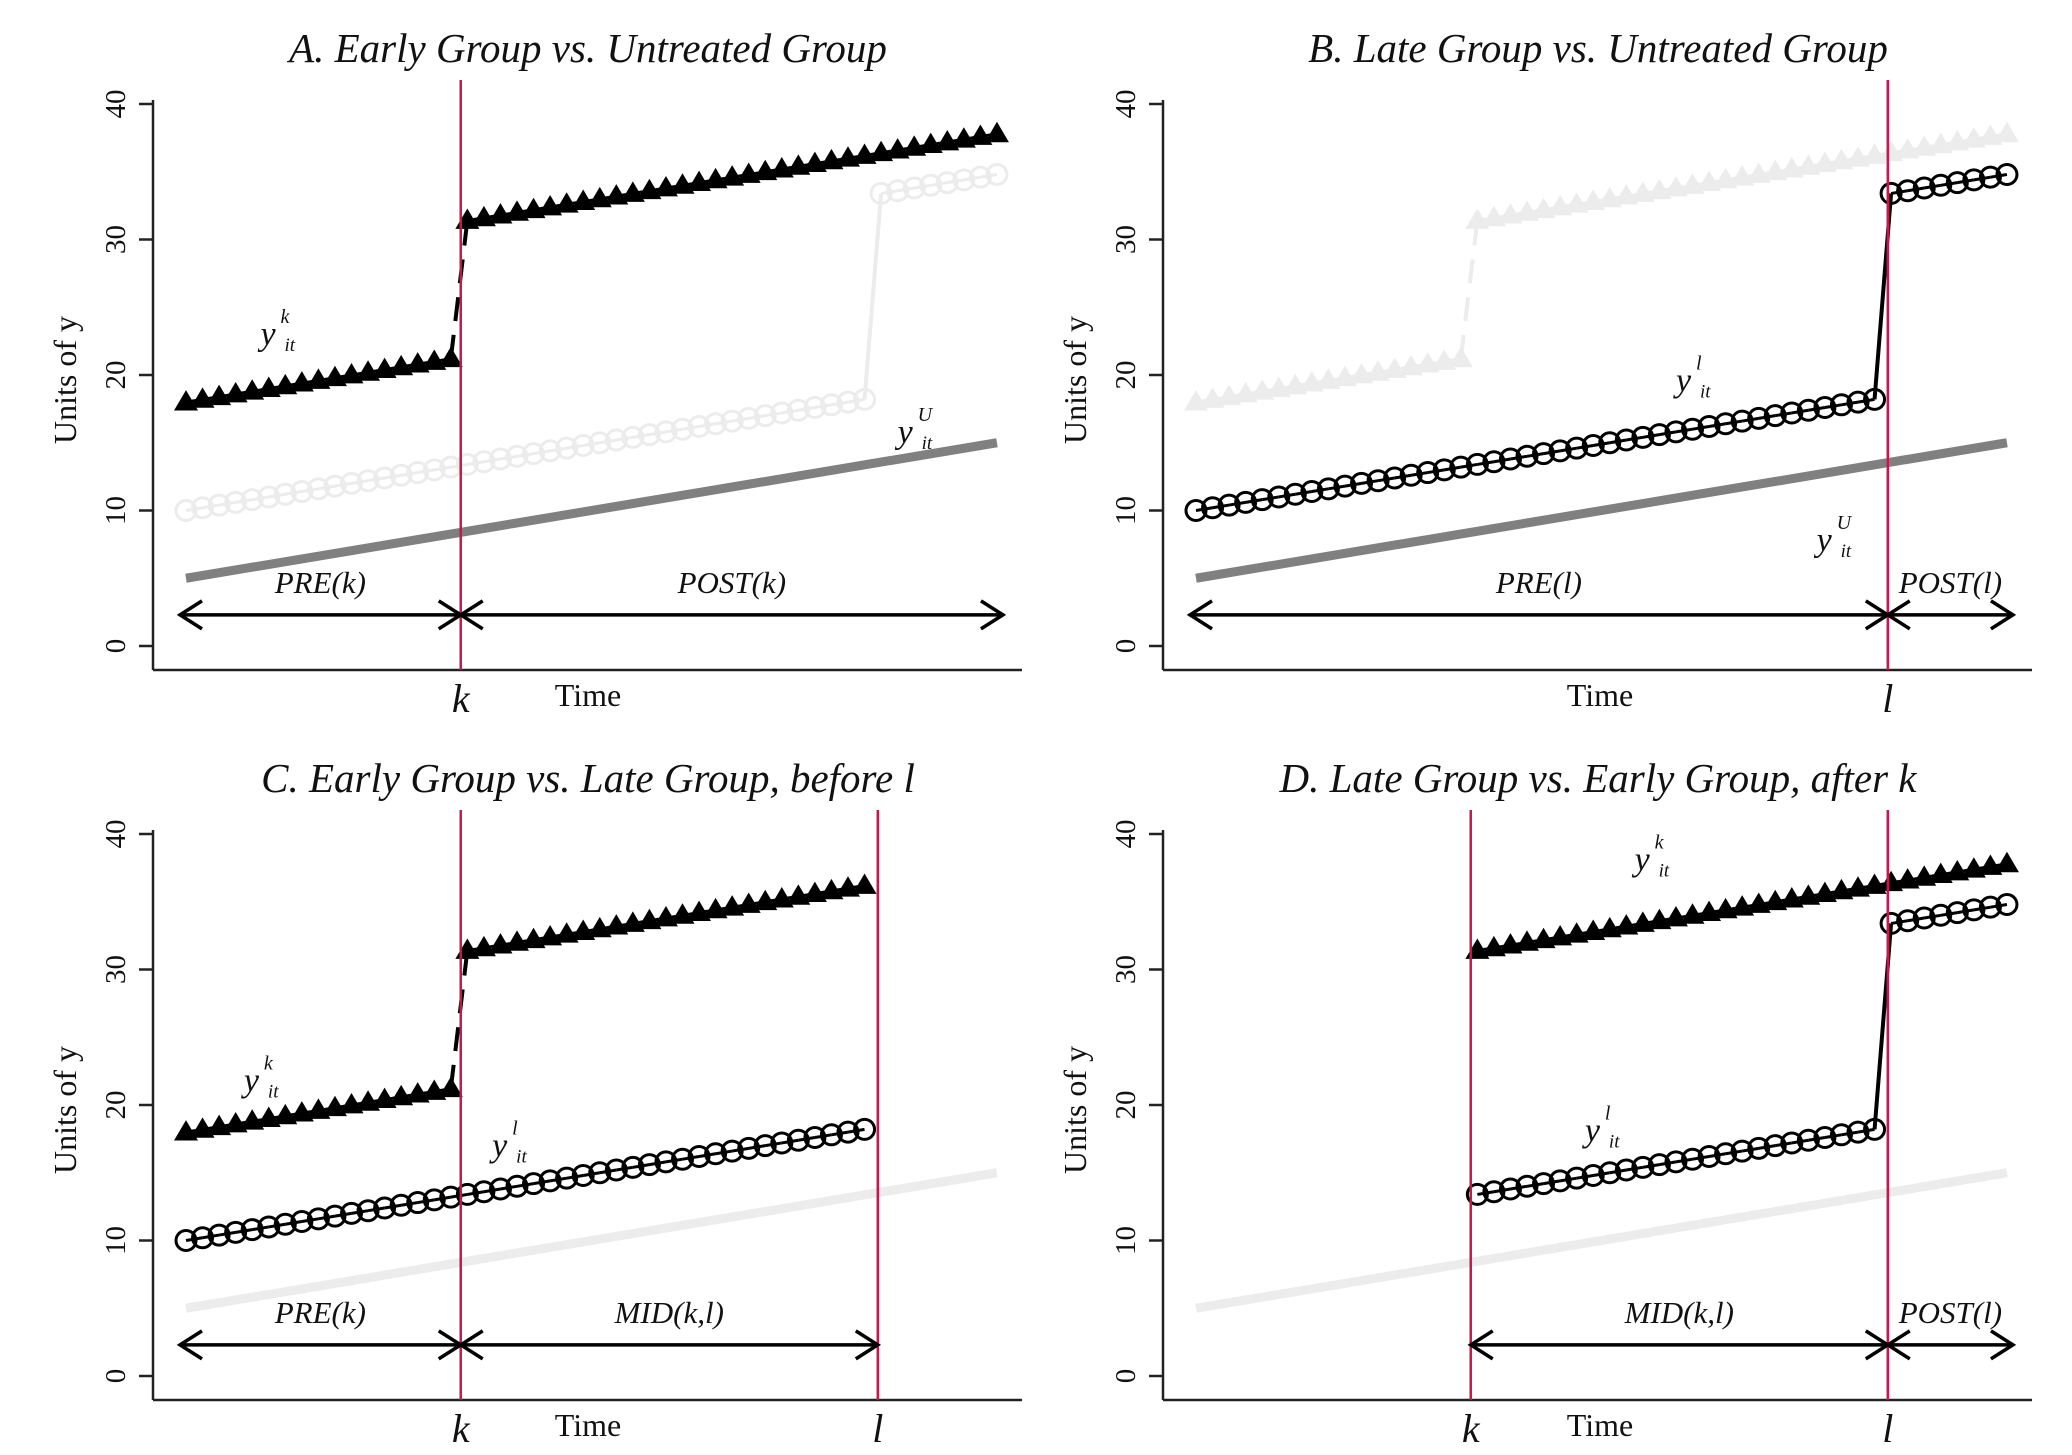 The width and height of the screenshot is (2072, 1455). I want to click on late-series, so click(1601, 342).